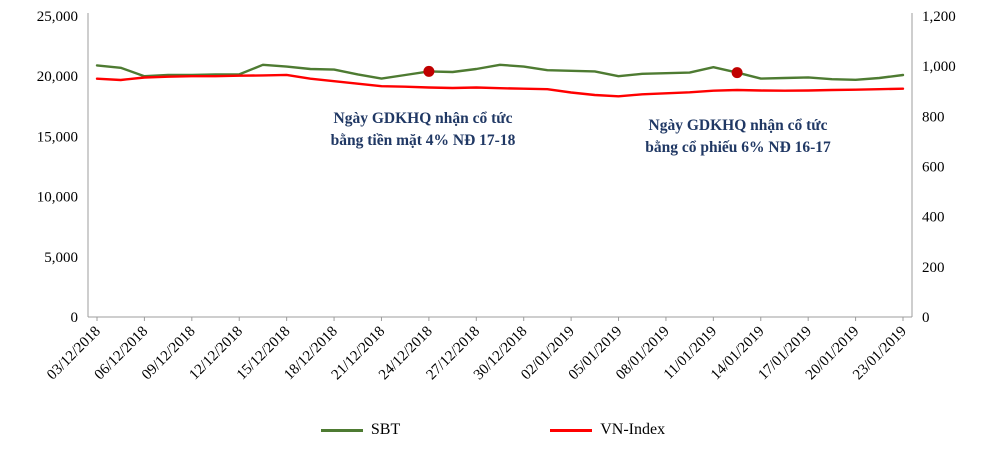 This screenshot has width=986, height=454. Describe the element at coordinates (385, 429) in the screenshot. I see `legend-label-sbt: SBT` at that location.